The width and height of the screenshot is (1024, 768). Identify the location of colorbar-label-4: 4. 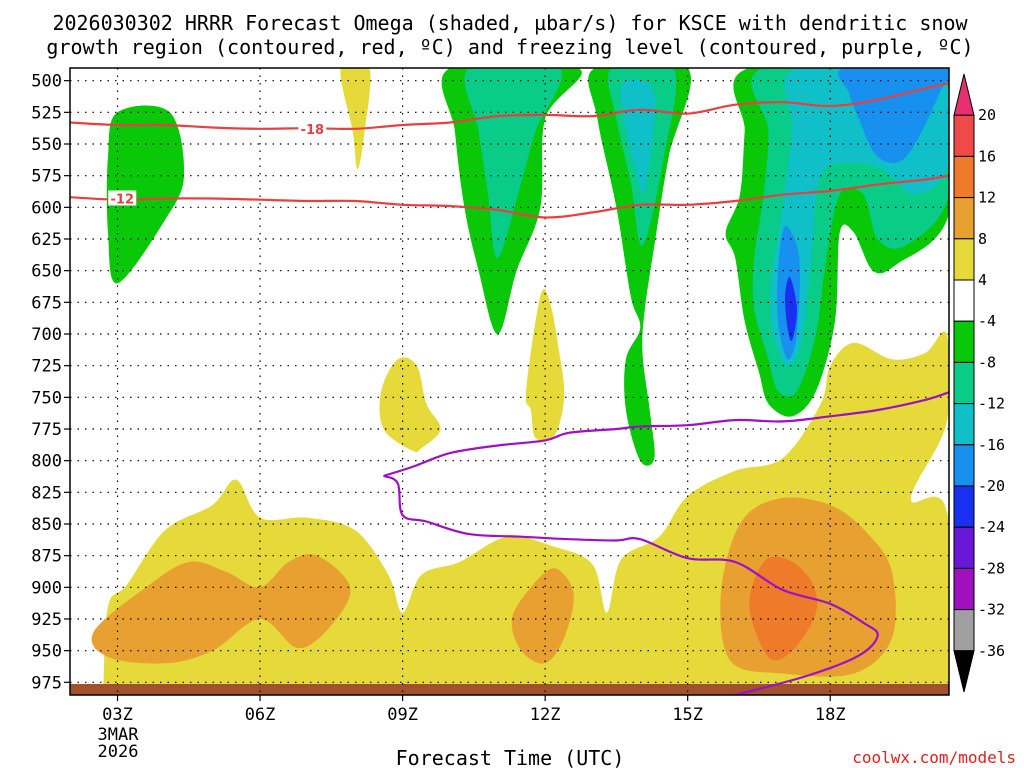
(982, 280).